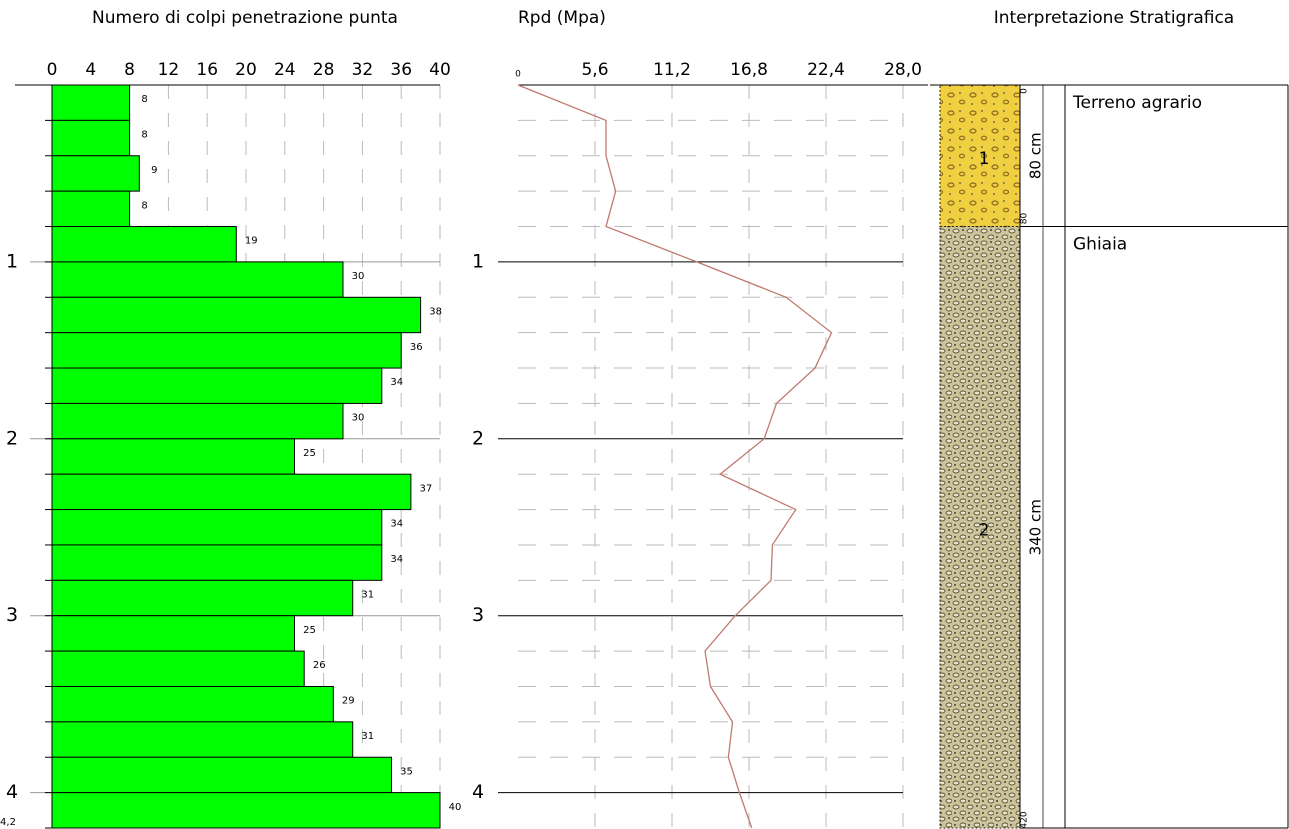  Describe the element at coordinates (251, 241) in the screenshot. I see `value-label: 19` at that location.